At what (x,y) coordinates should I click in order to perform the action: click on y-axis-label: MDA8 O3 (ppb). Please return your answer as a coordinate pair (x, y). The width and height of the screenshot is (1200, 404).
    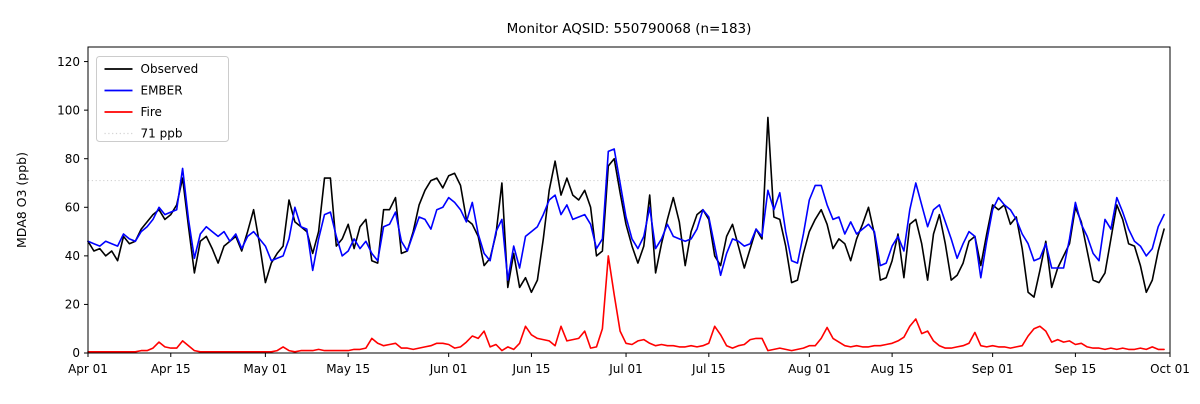
    Looking at the image, I should click on (21, 200).